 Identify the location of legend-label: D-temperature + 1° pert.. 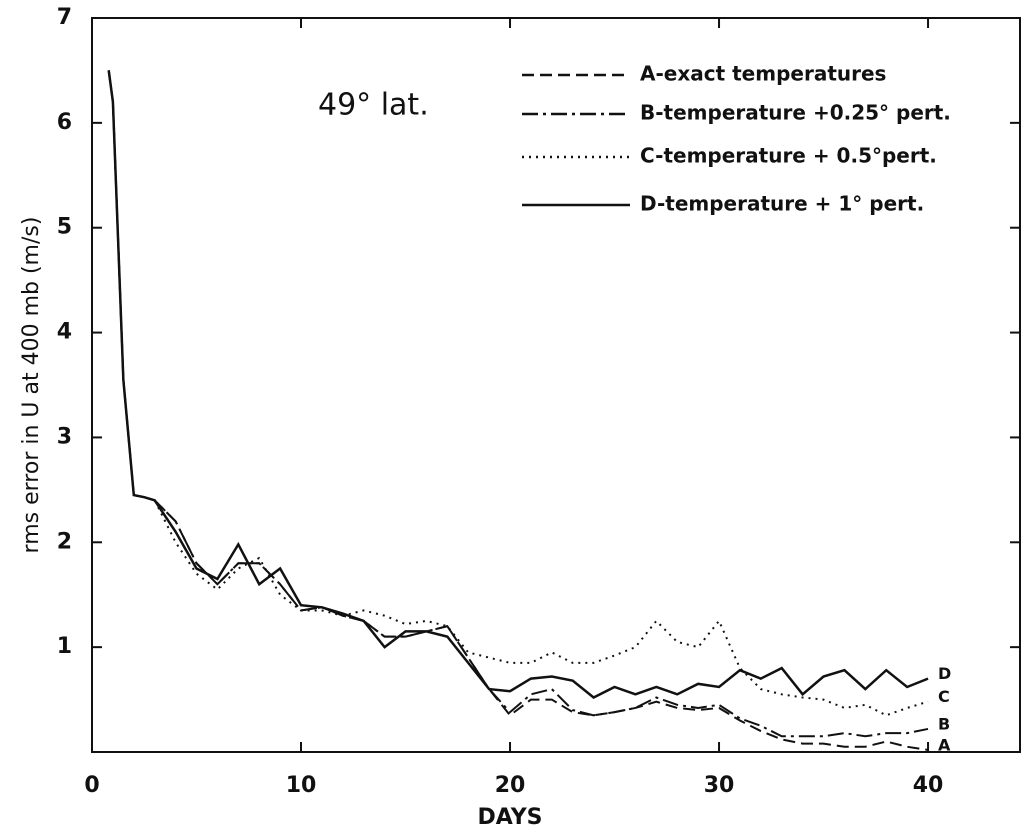
(782, 204).